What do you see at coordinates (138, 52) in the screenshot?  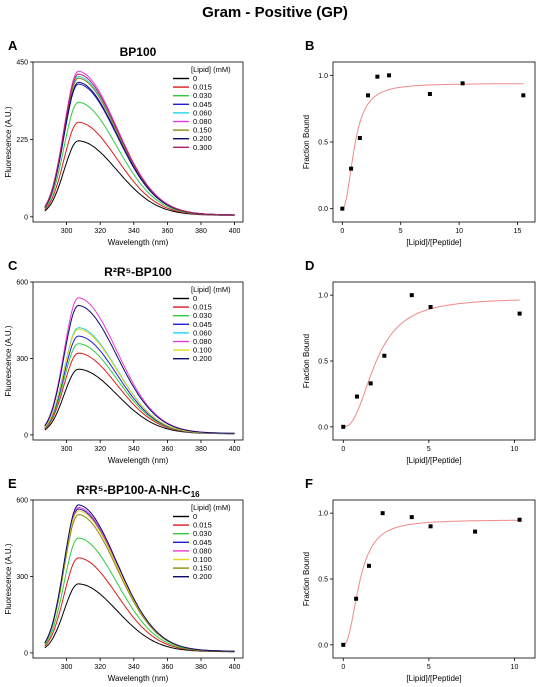 I see `chart-title: BP100` at bounding box center [138, 52].